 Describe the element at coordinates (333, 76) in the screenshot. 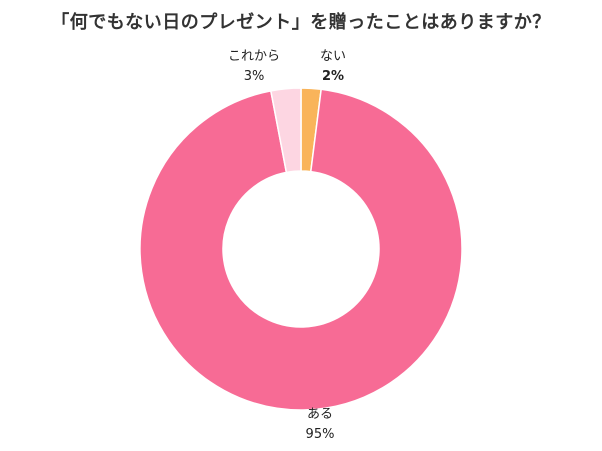

I see `slice-value-label-0: 2%` at that location.